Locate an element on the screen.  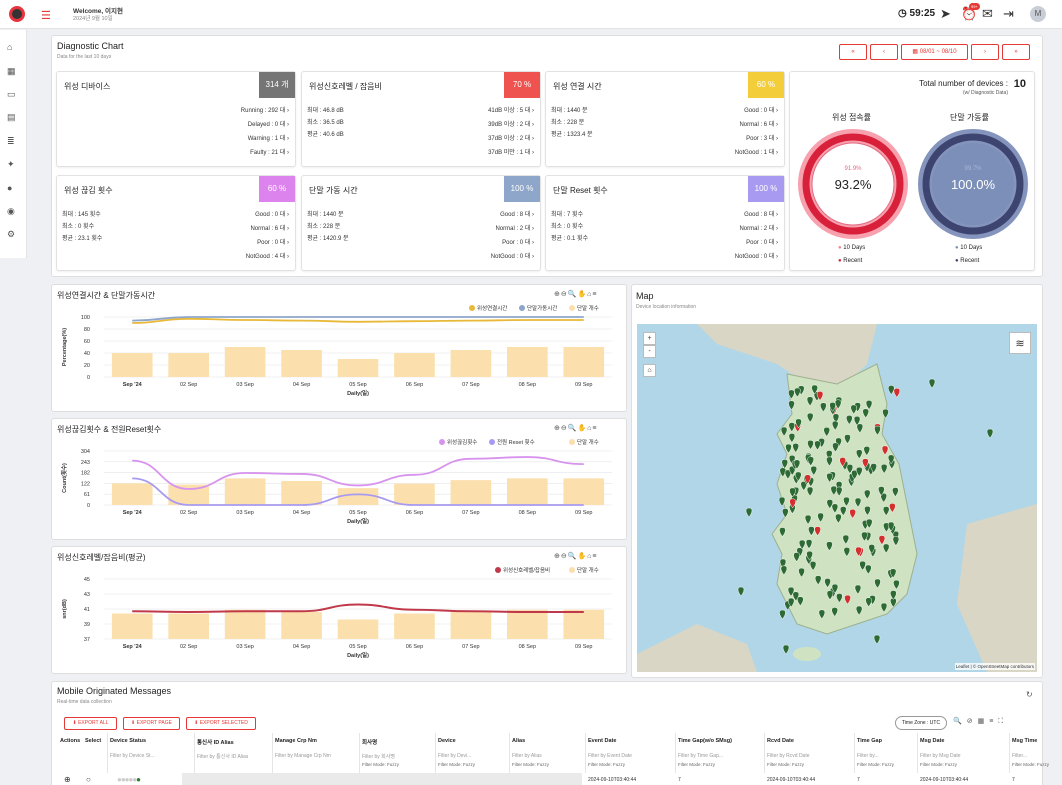
column-header: 회사명 is located at coordinates (370, 743).